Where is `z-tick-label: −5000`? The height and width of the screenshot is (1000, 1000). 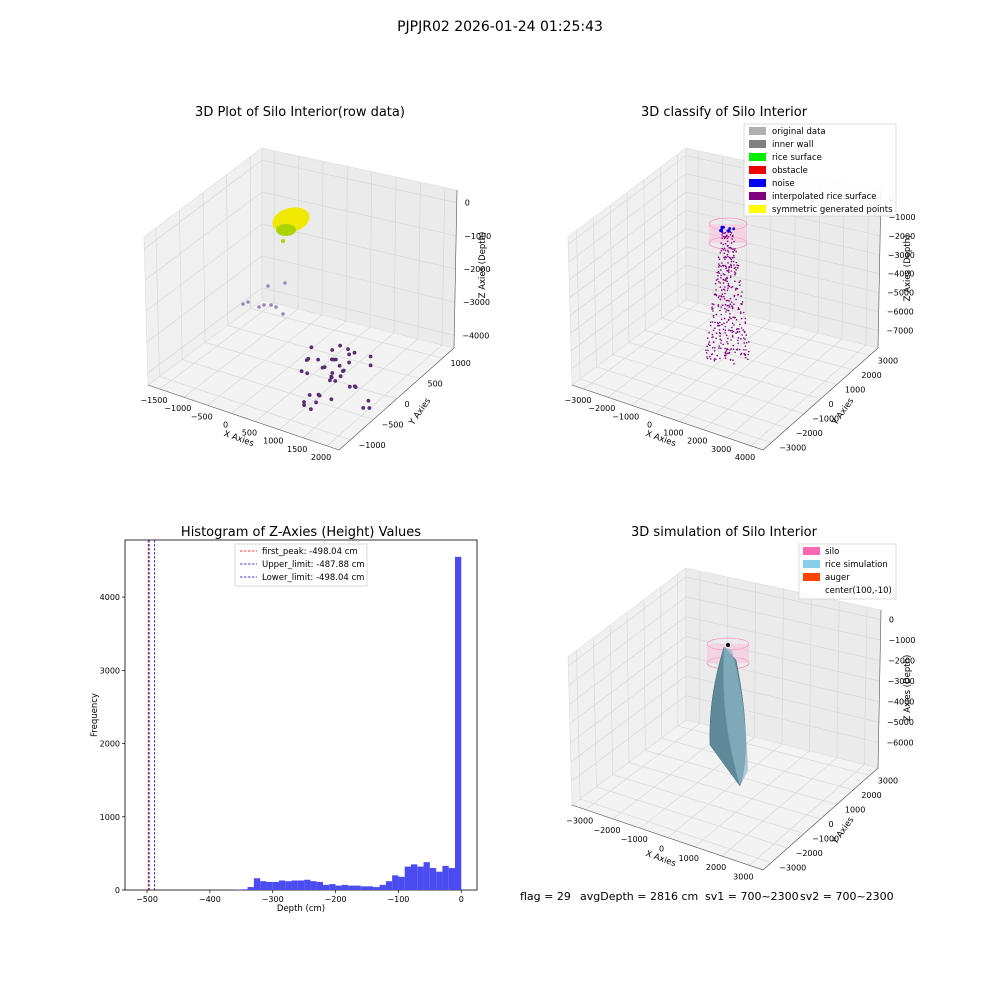 z-tick-label: −5000 is located at coordinates (900, 722).